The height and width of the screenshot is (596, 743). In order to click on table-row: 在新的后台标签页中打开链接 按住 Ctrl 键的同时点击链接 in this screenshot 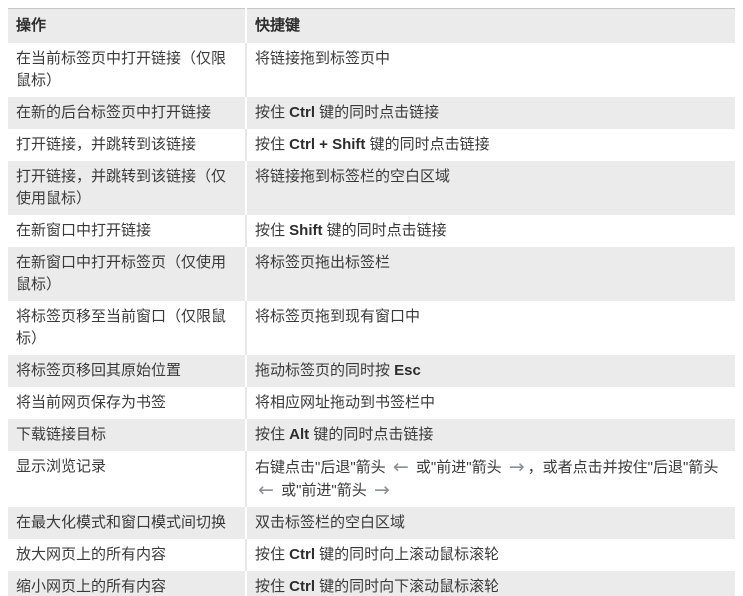, I will do `click(371, 113)`.